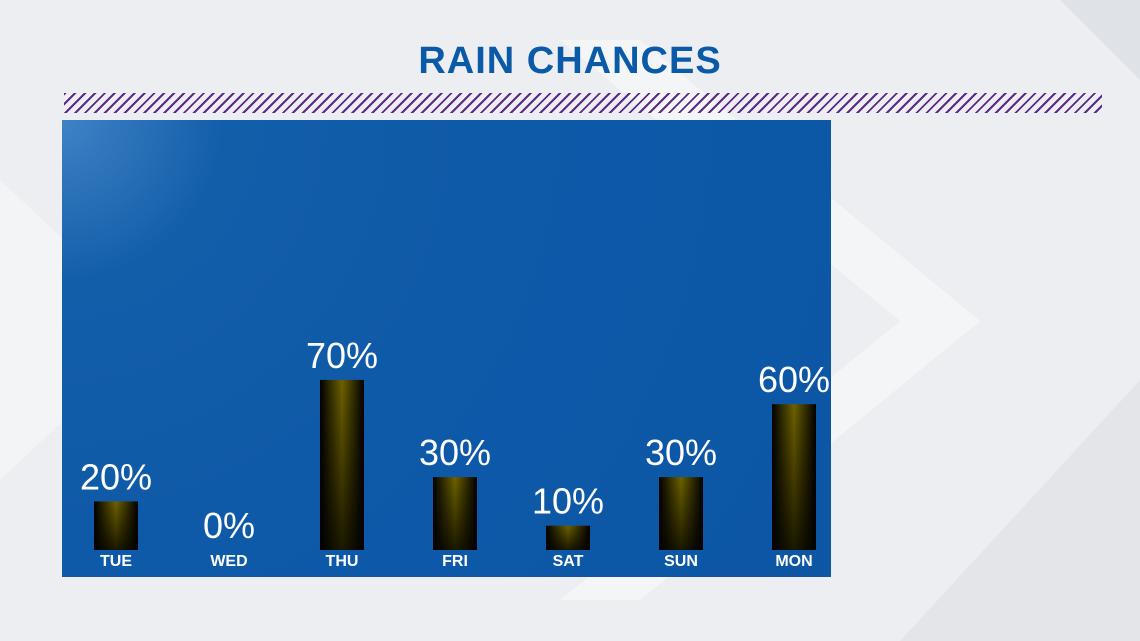  What do you see at coordinates (583, 103) in the screenshot?
I see `title-divider-stripe` at bounding box center [583, 103].